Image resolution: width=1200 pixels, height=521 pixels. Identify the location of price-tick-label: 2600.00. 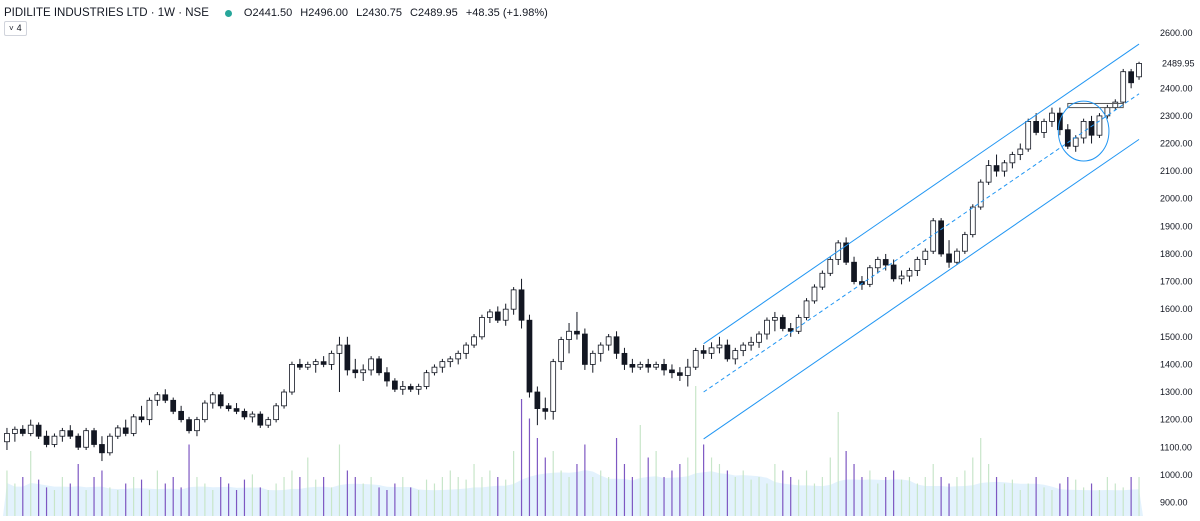
(1176, 33).